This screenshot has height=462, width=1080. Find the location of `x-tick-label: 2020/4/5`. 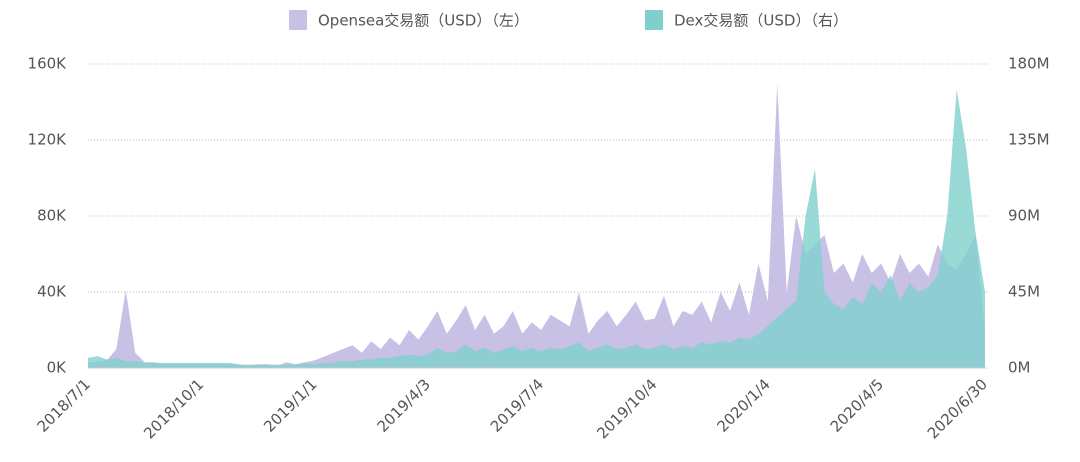

x-tick-label: 2020/4/5 is located at coordinates (857, 405).